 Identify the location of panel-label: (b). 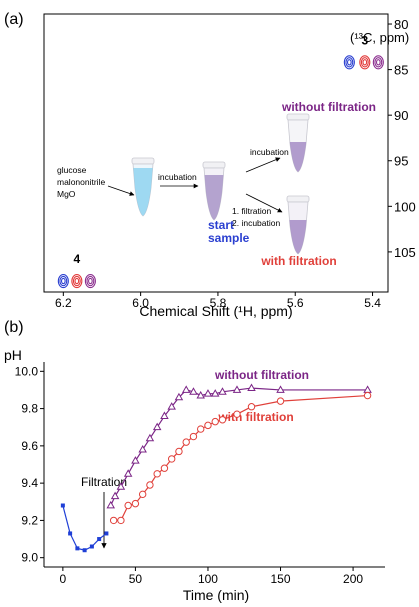
(14, 327).